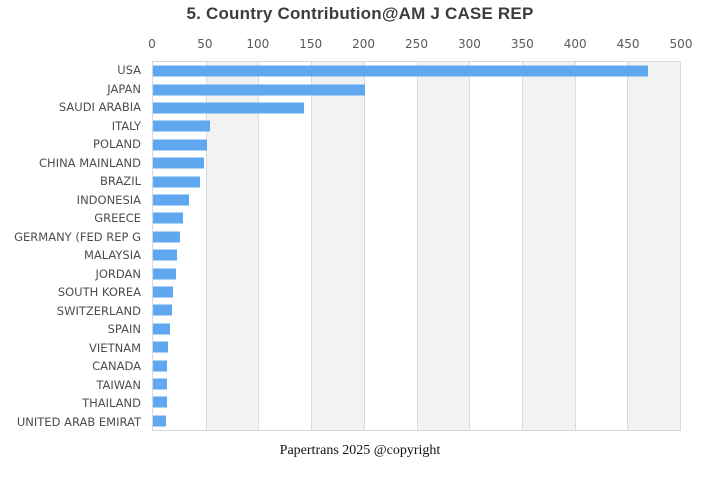 The image size is (720, 480). Describe the element at coordinates (522, 44) in the screenshot. I see `x-axis-tick-label: 350` at that location.